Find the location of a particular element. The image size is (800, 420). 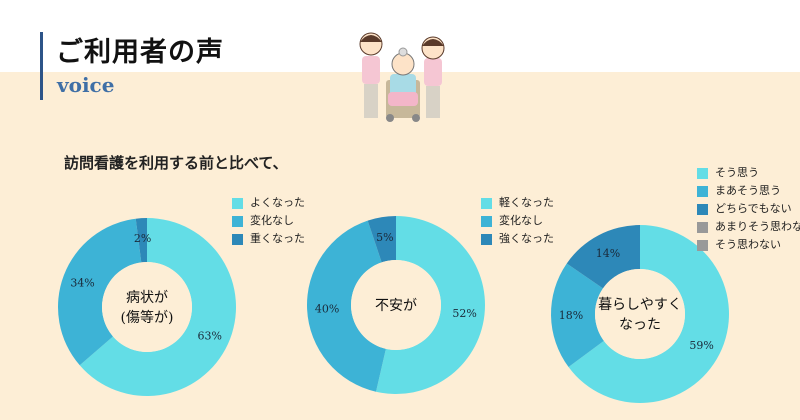

legend-label: 重くなった is located at coordinates (277, 238).